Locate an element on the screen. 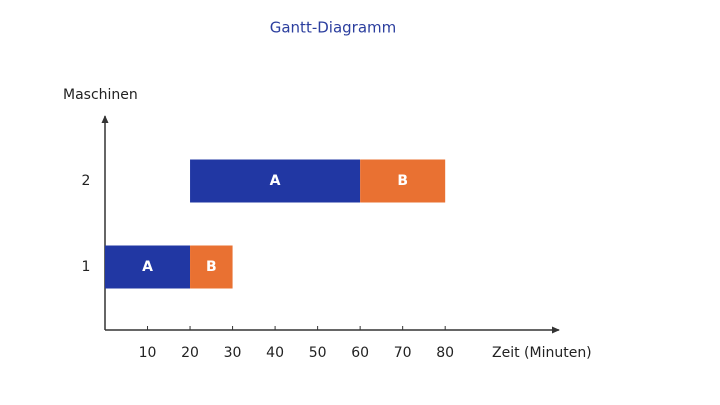  x-tick-label: 10 is located at coordinates (148, 353).